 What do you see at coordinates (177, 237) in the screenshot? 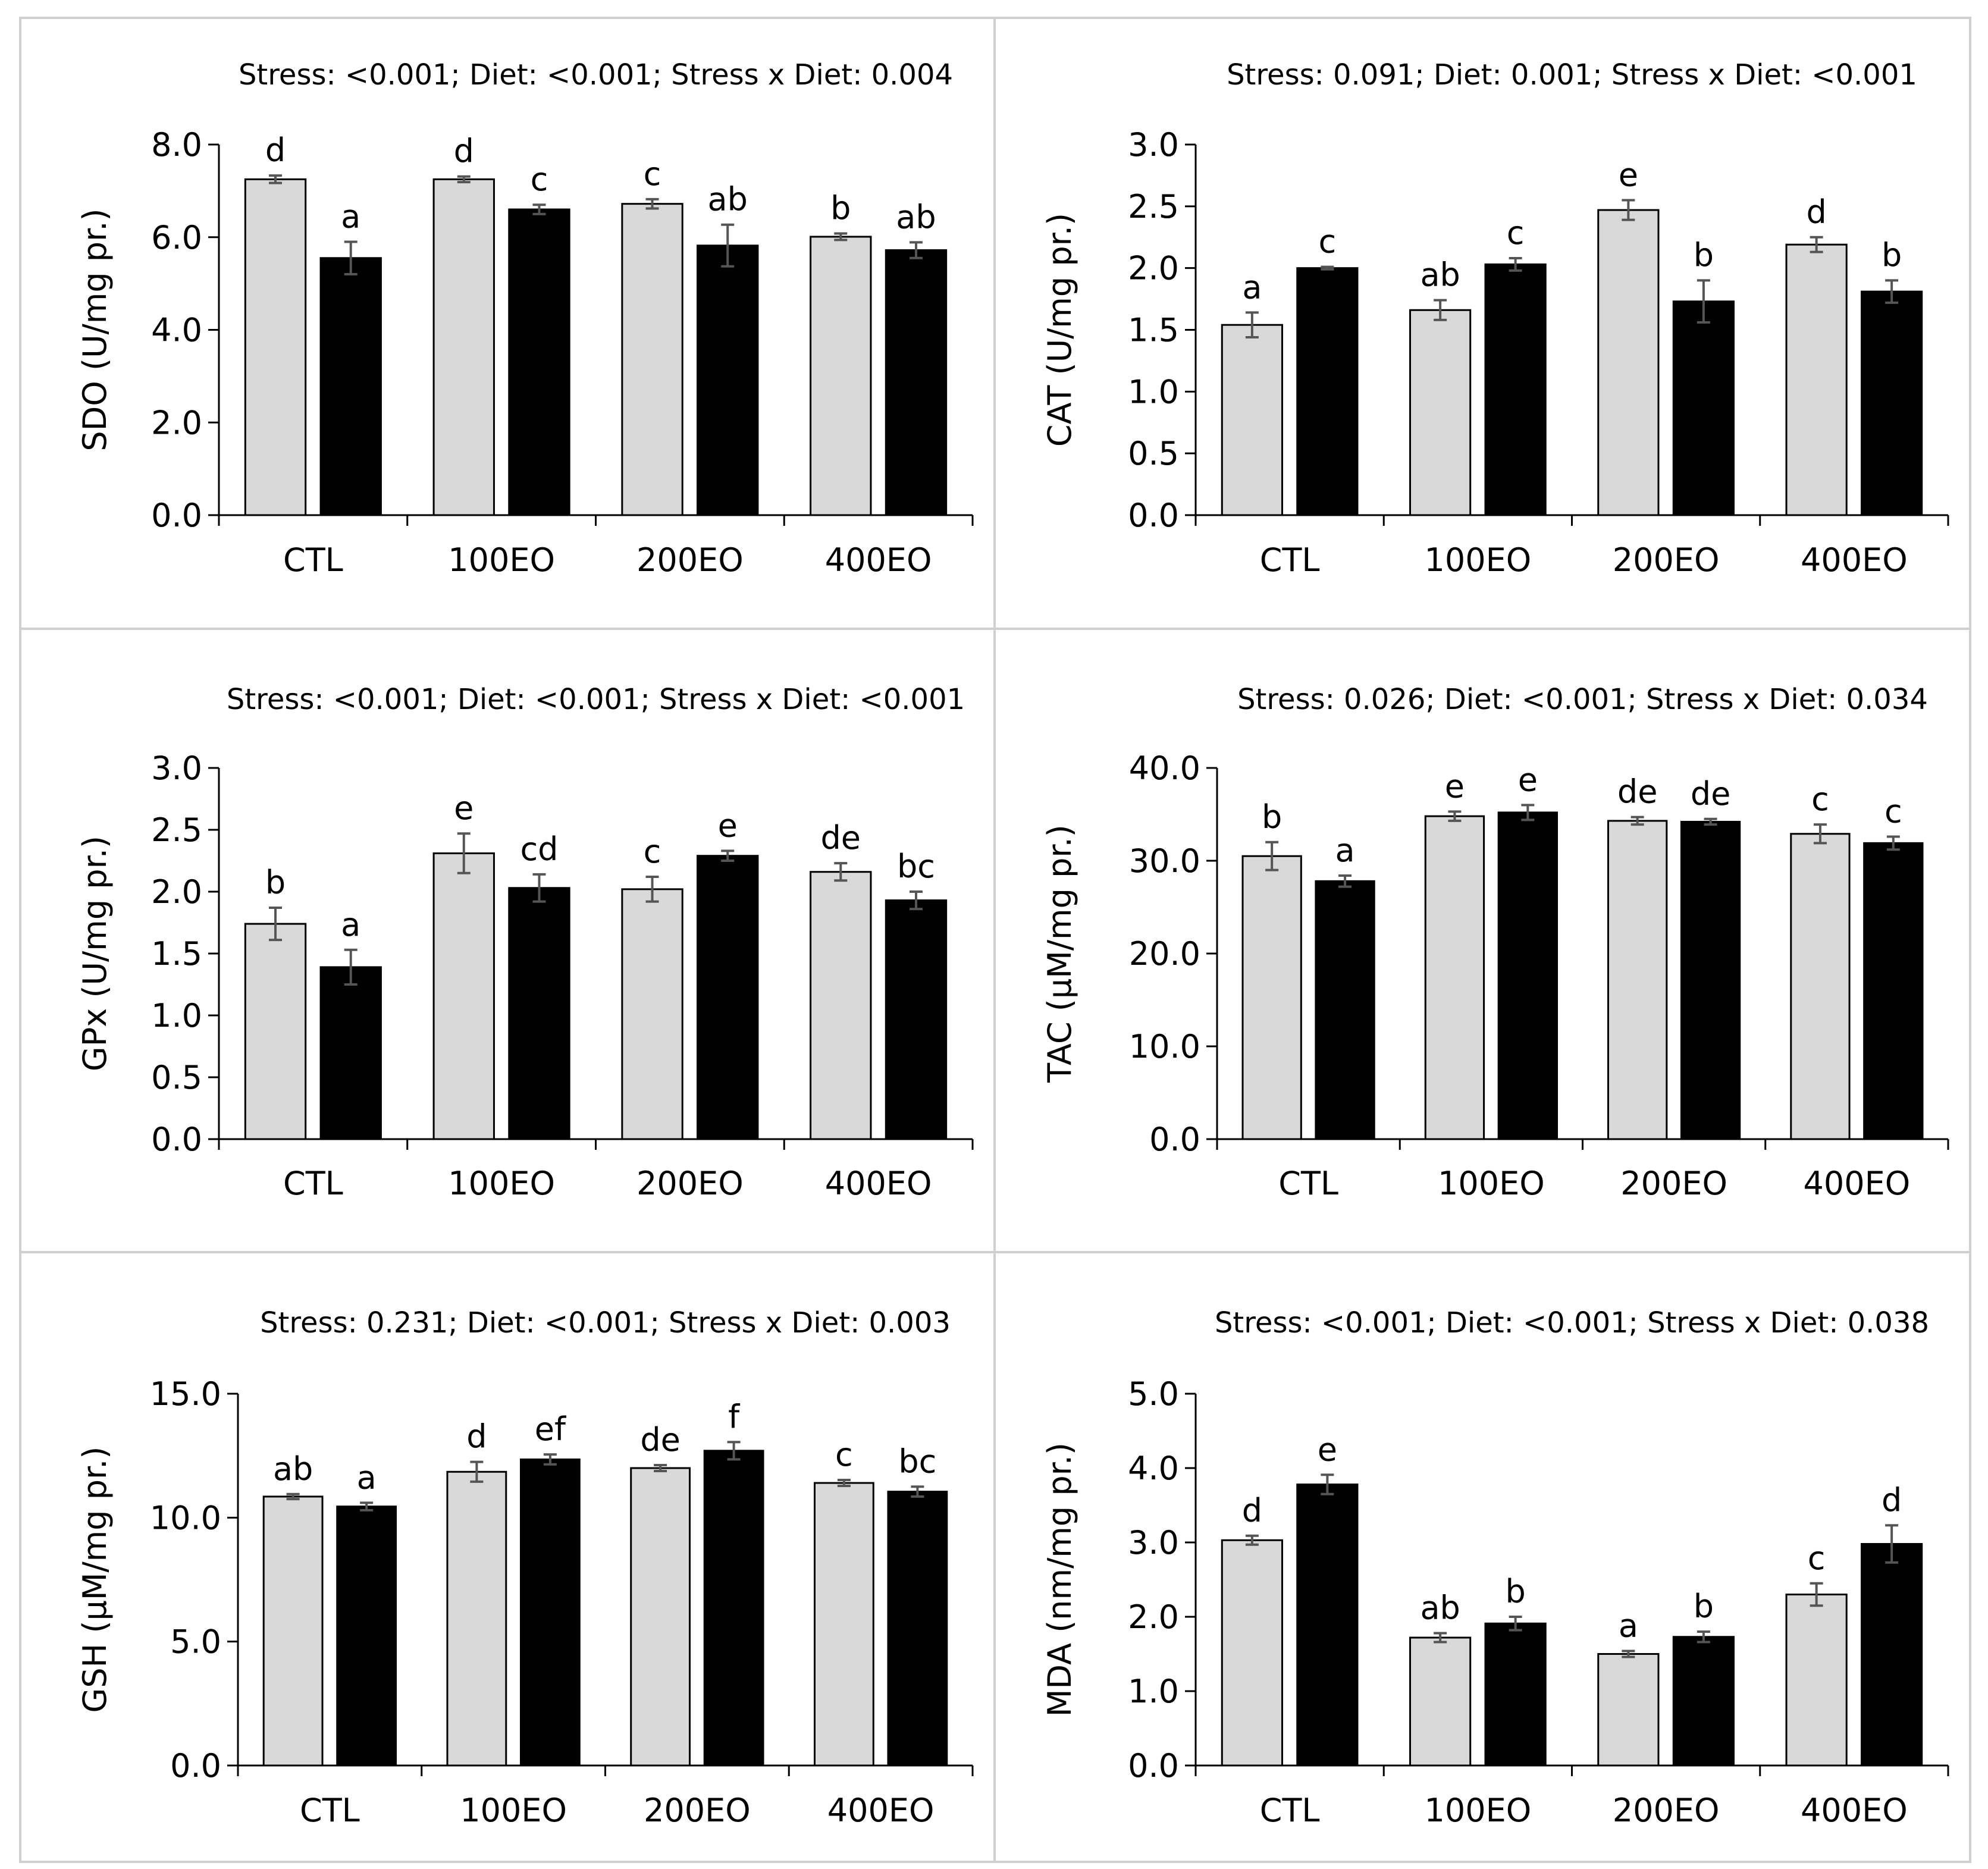
I see `y-tick-label: 6.0` at bounding box center [177, 237].